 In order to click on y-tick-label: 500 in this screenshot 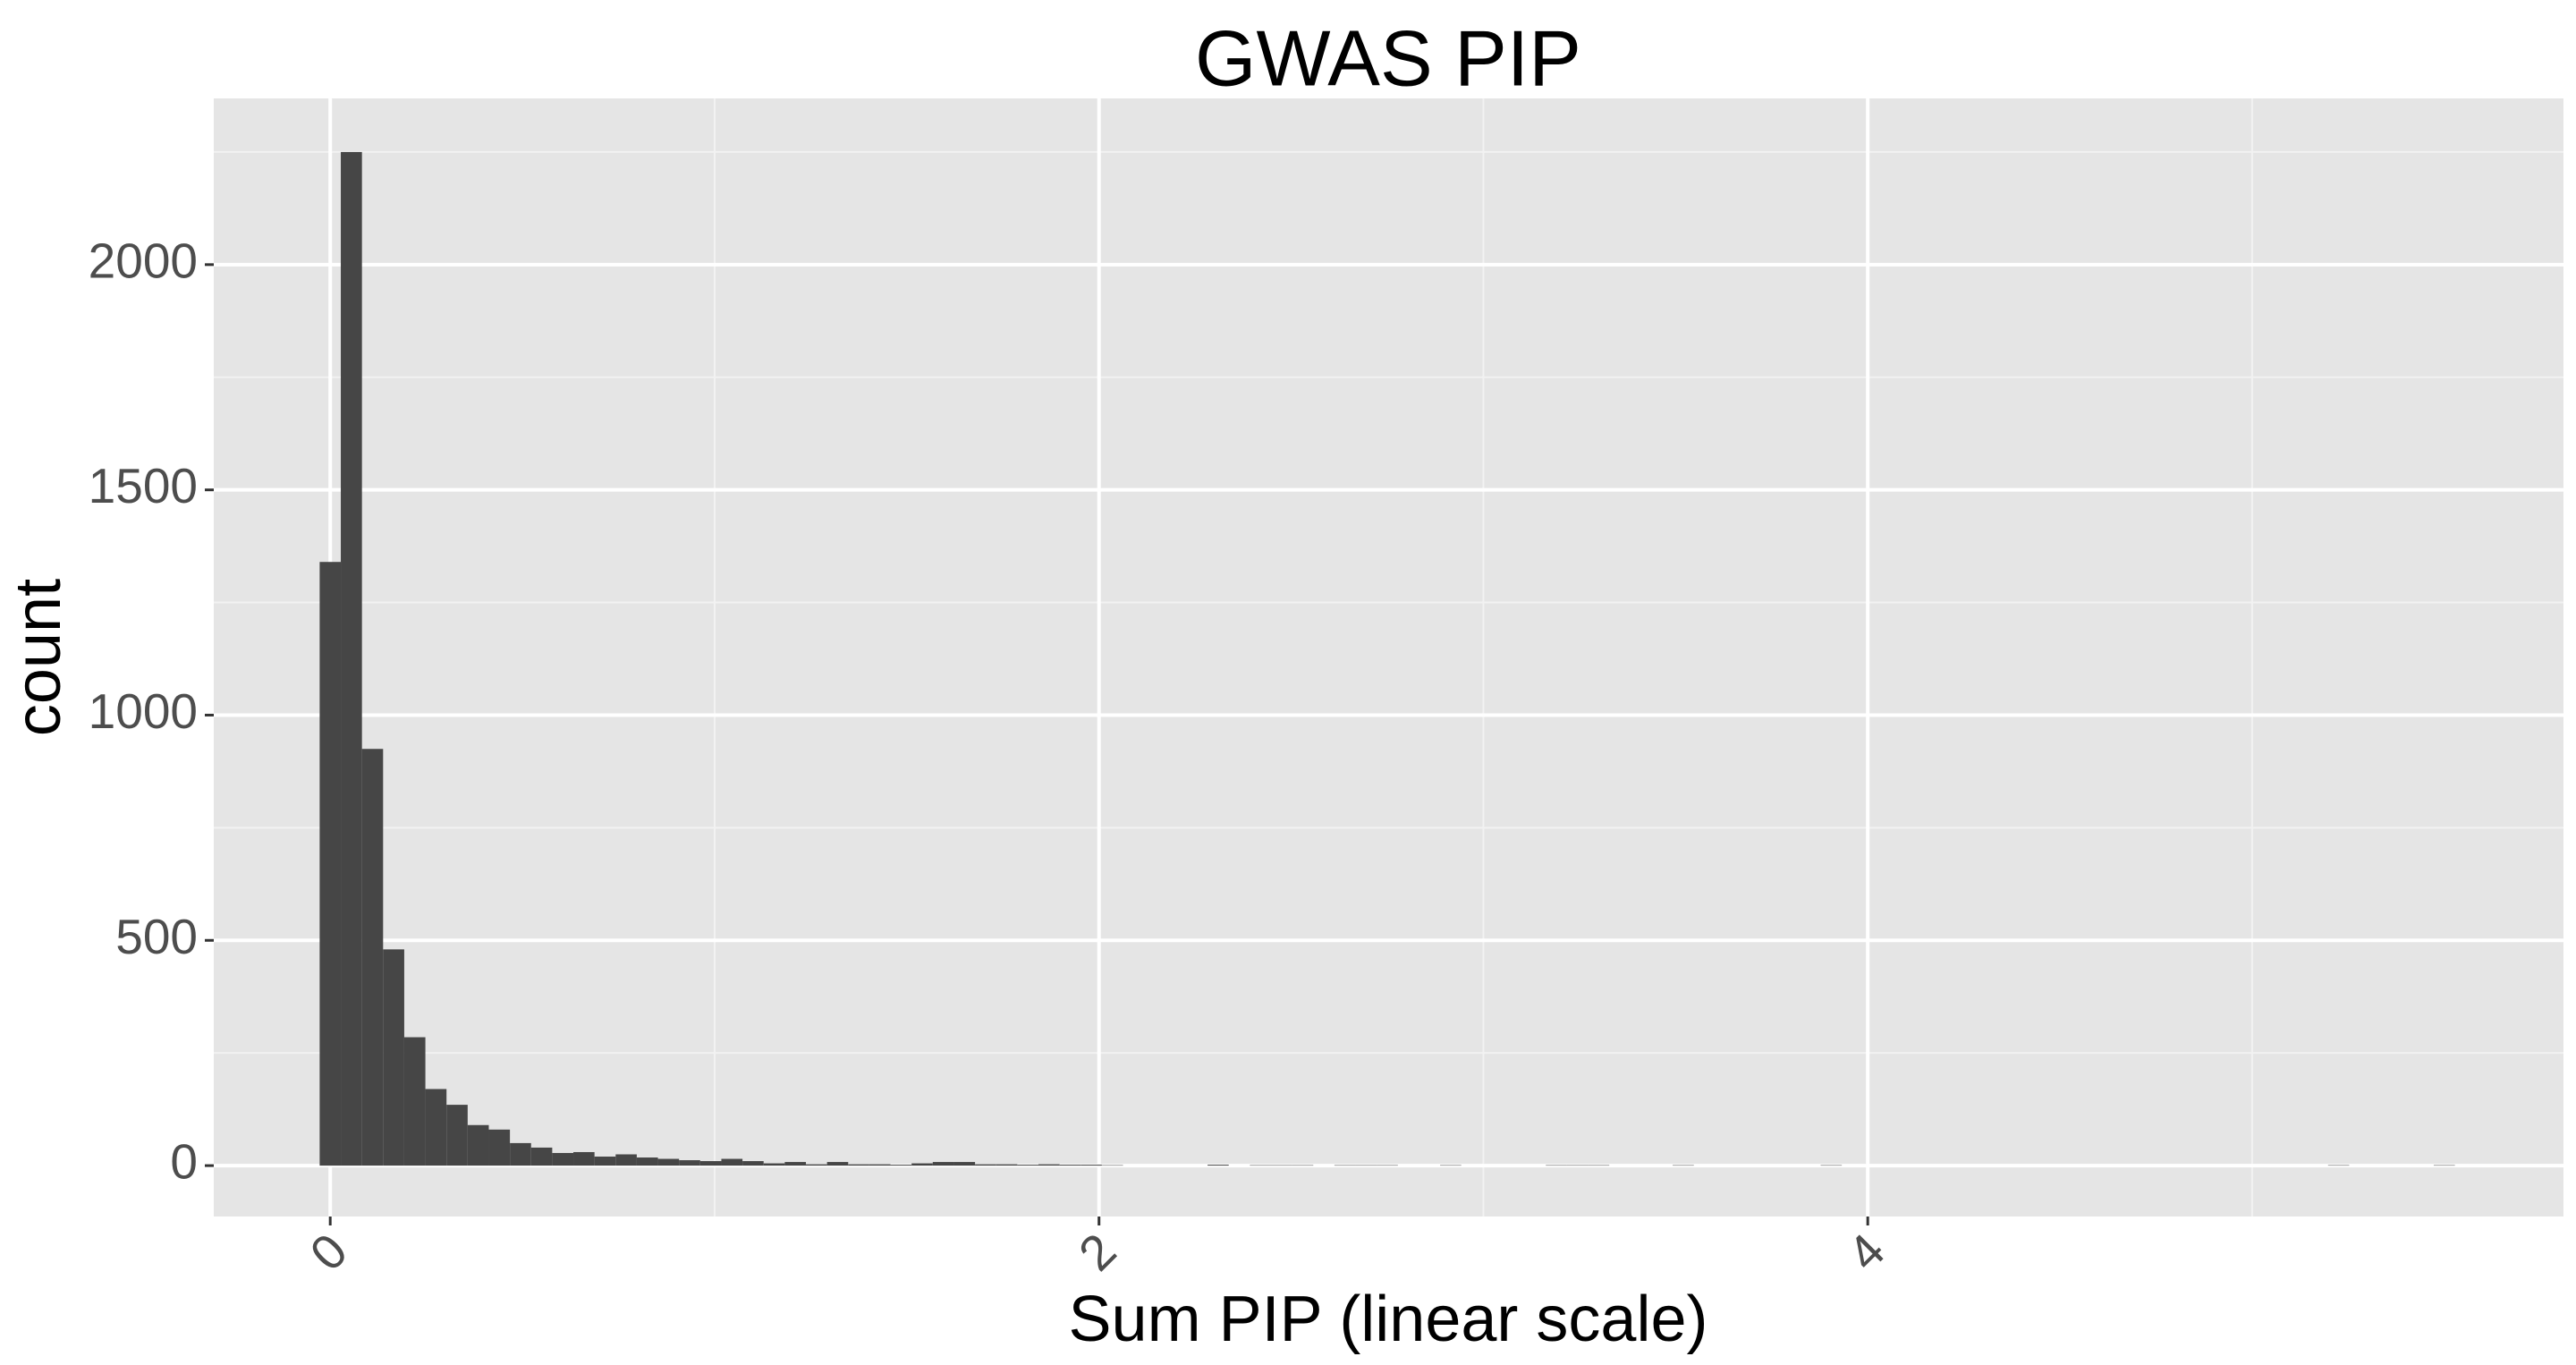, I will do `click(156, 936)`.